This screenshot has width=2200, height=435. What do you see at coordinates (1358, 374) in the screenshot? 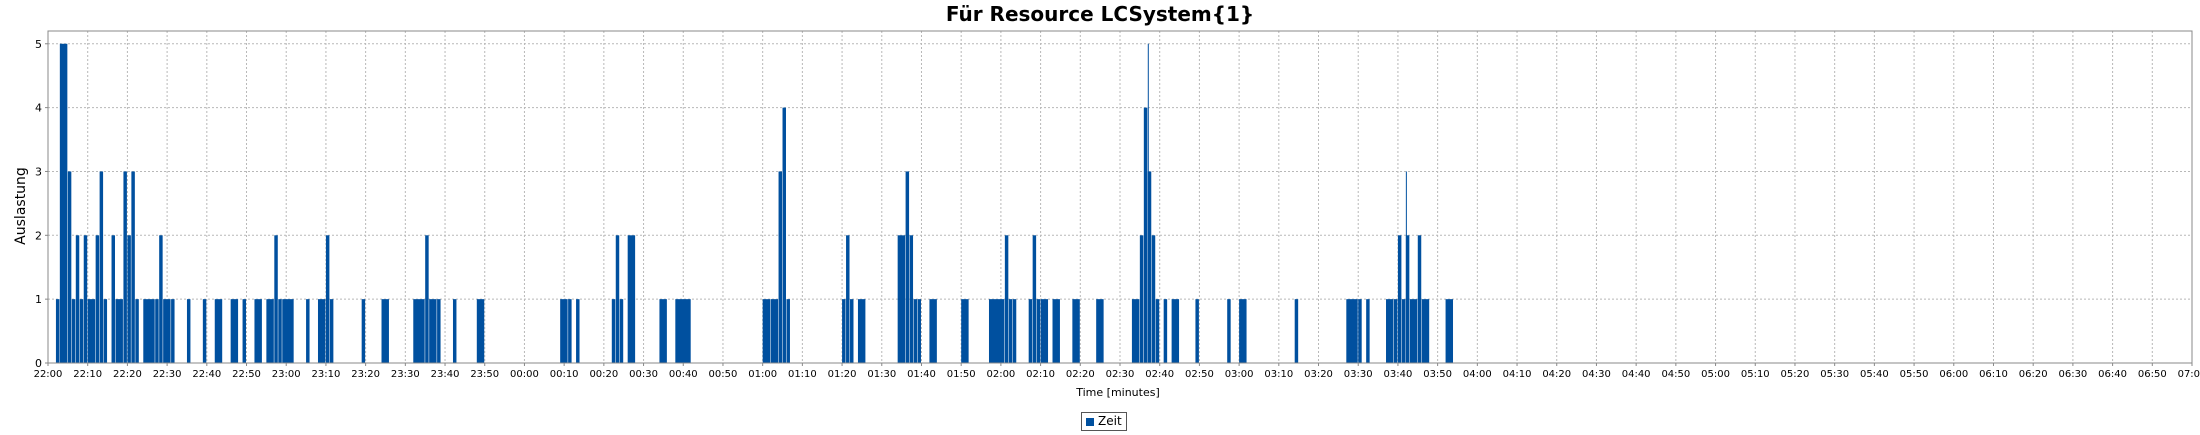
I see `x-tick-label: 03:30` at bounding box center [1358, 374].